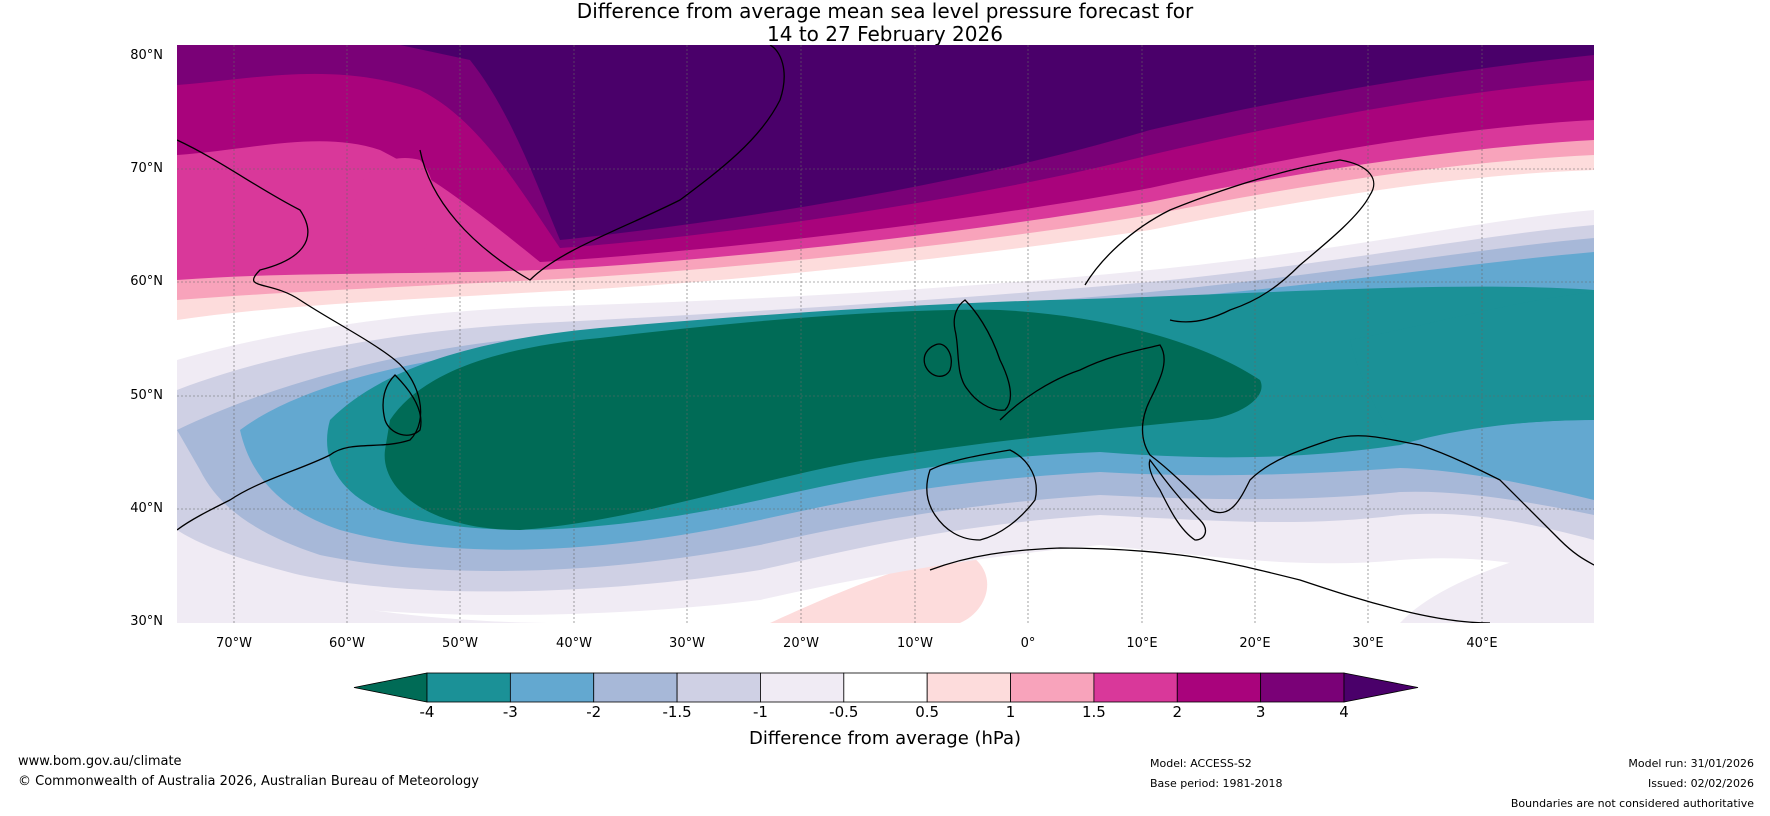  Describe the element at coordinates (1368, 643) in the screenshot. I see `lon-label-30e: 30°E` at that location.